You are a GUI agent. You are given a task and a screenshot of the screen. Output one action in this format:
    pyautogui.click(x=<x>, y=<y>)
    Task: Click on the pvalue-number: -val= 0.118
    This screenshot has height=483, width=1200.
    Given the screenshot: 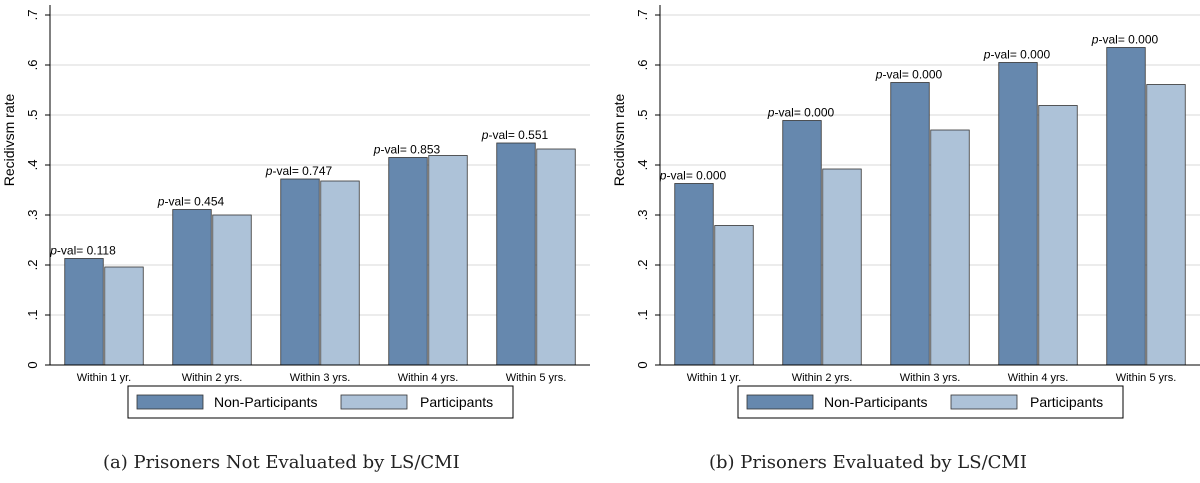 What is the action you would take?
    pyautogui.click(x=86, y=251)
    